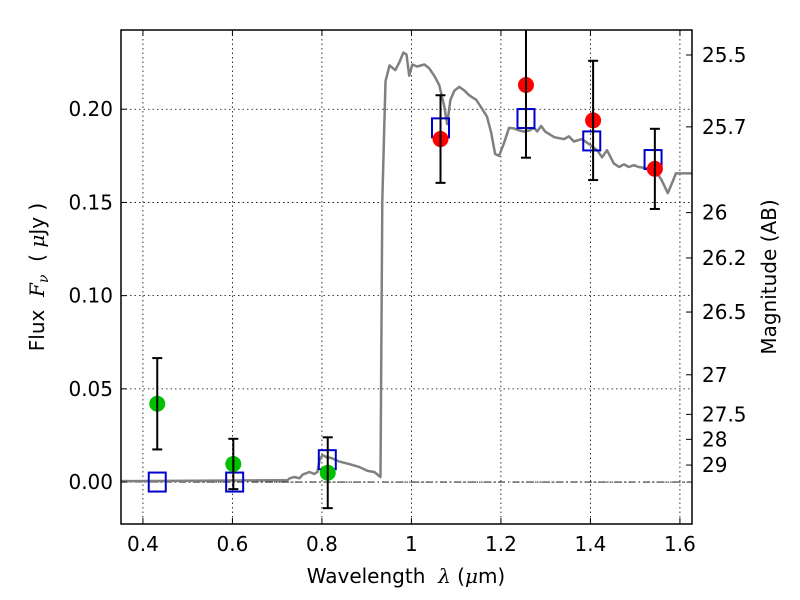 The height and width of the screenshot is (600, 800). Describe the element at coordinates (411, 544) in the screenshot. I see `x-tick-label: 1` at that location.